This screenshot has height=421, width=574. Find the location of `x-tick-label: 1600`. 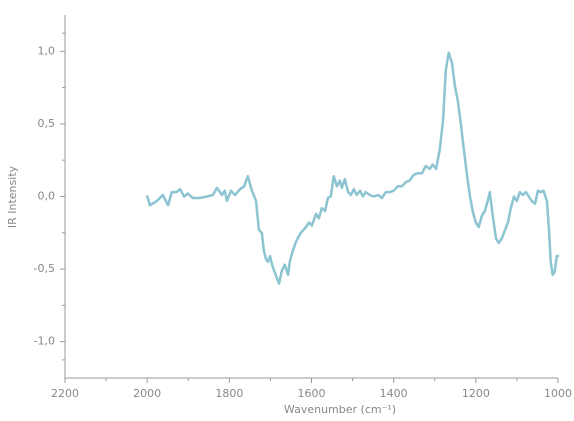

x-tick-label: 1600 is located at coordinates (312, 393).